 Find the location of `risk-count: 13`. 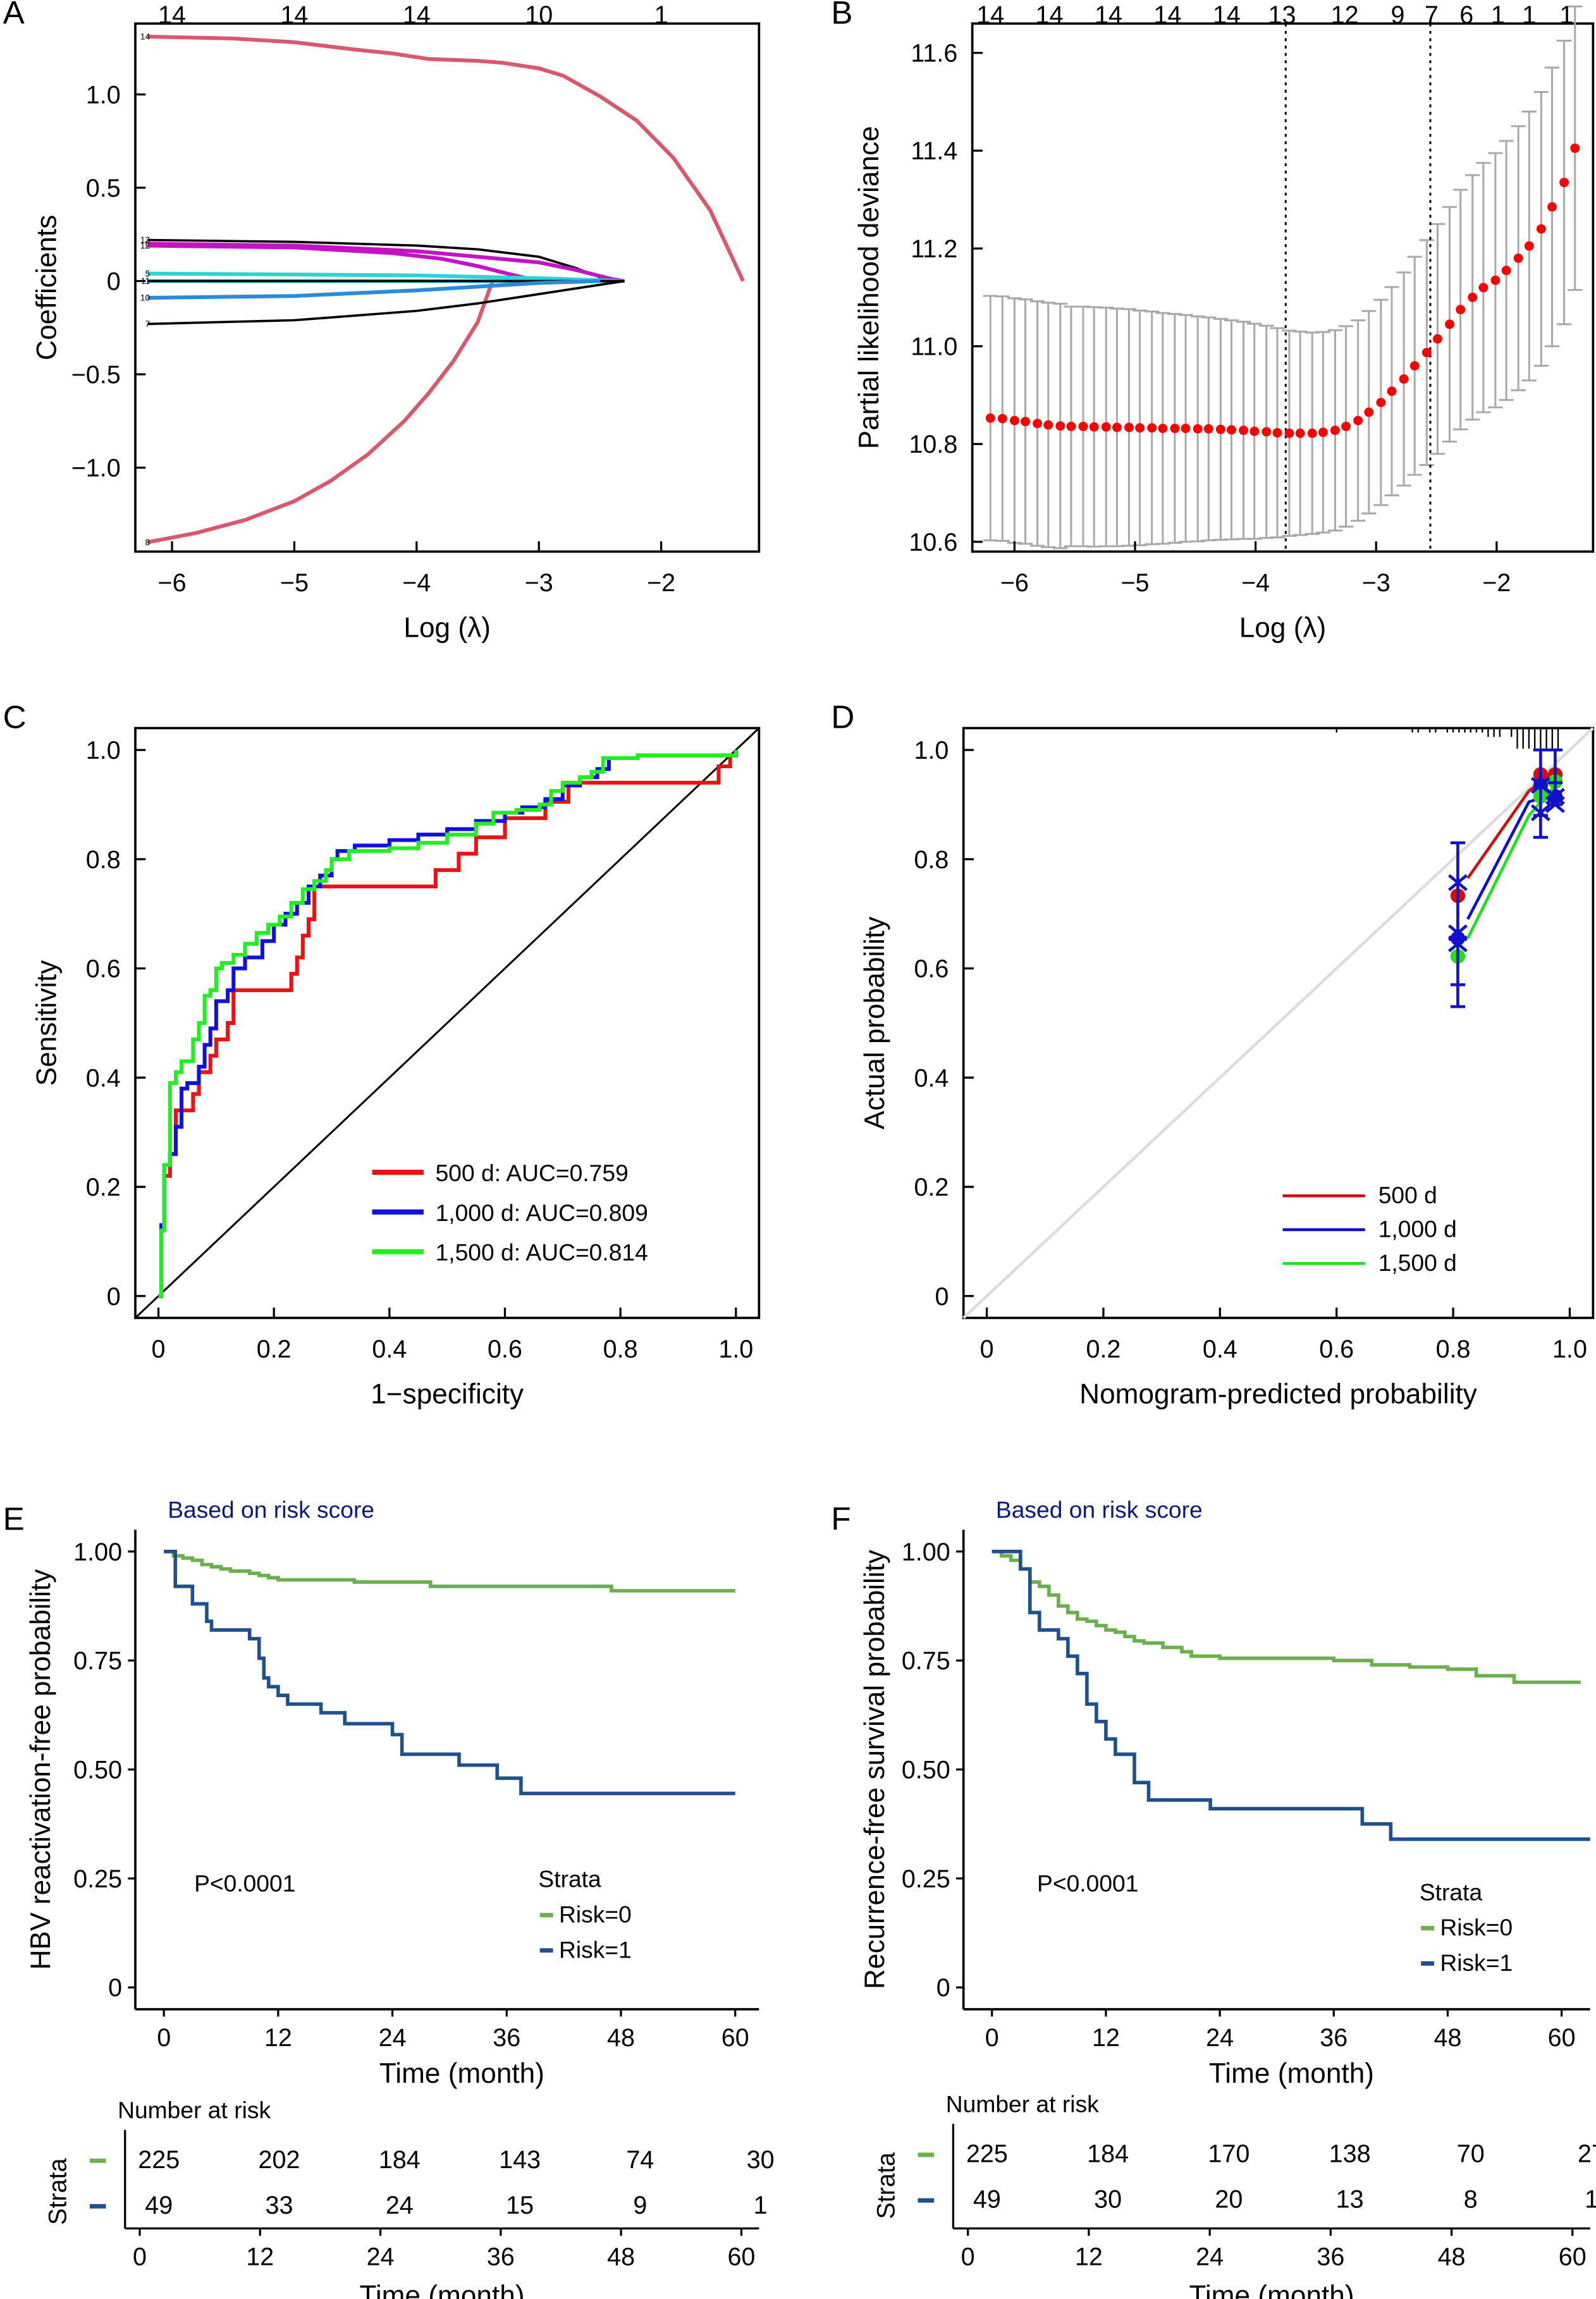

risk-count: 13 is located at coordinates (1350, 2200).